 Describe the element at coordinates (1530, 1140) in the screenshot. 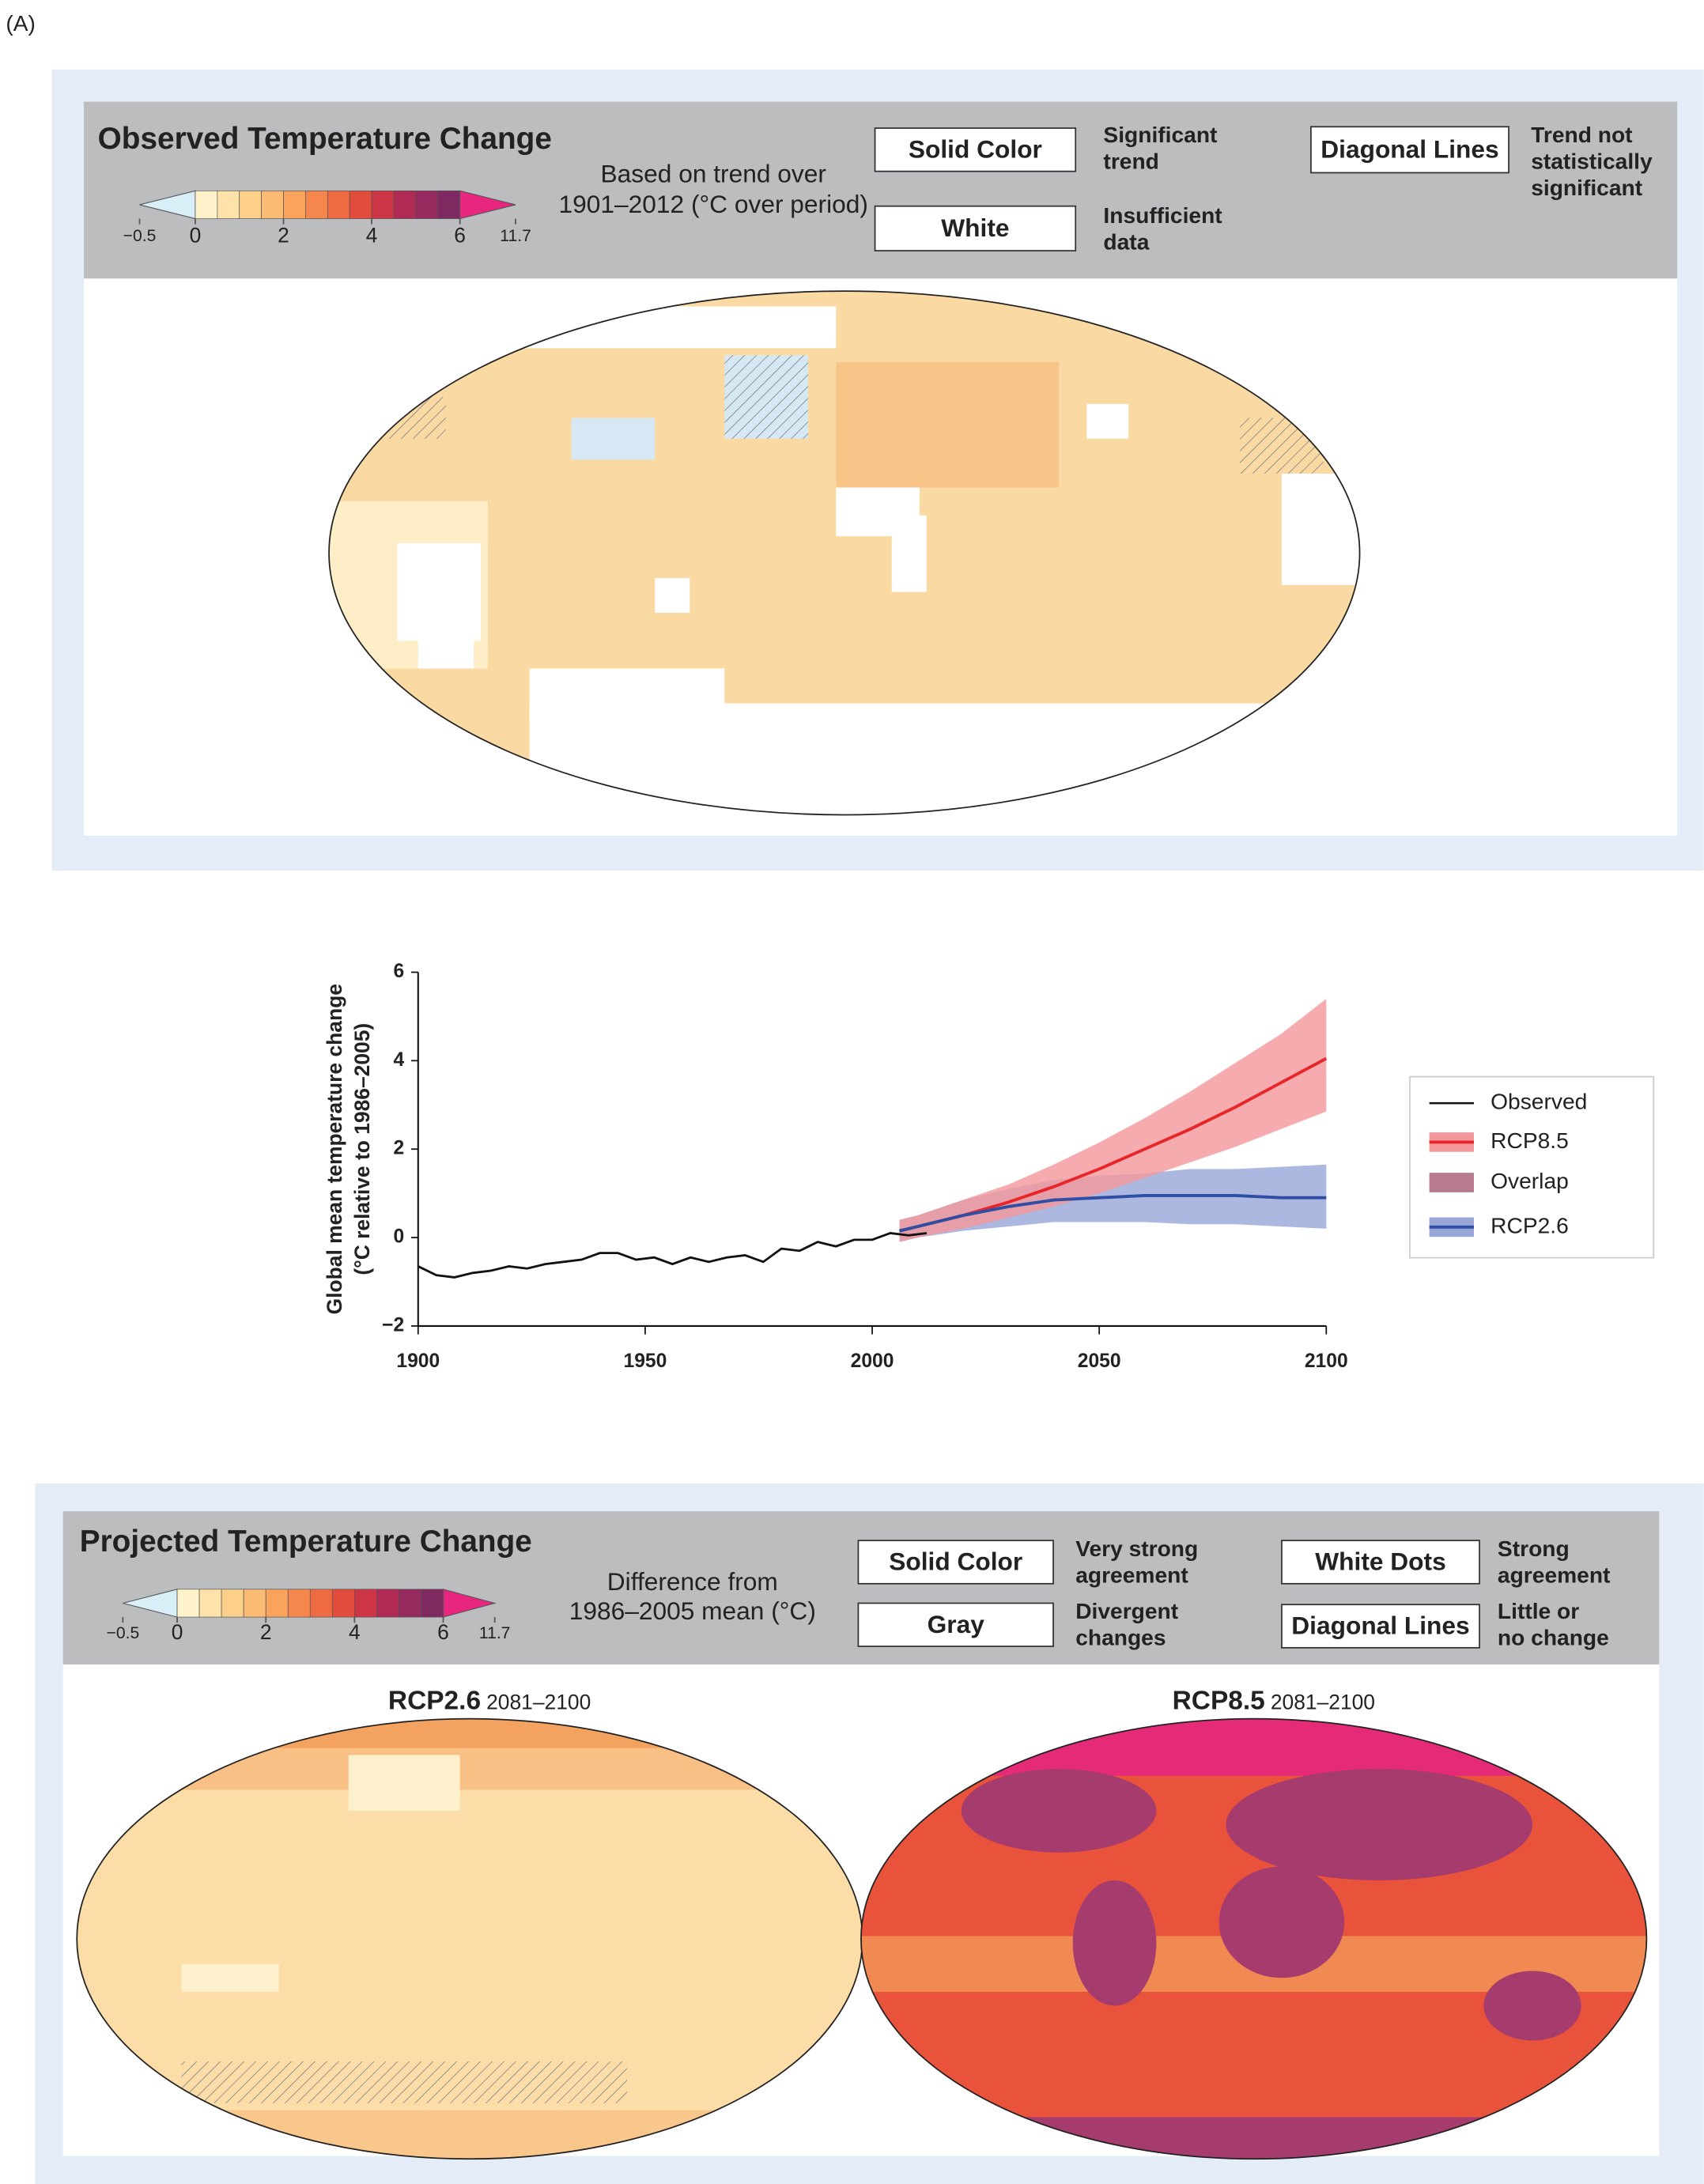

I see `legend-label: RCP8.5` at that location.